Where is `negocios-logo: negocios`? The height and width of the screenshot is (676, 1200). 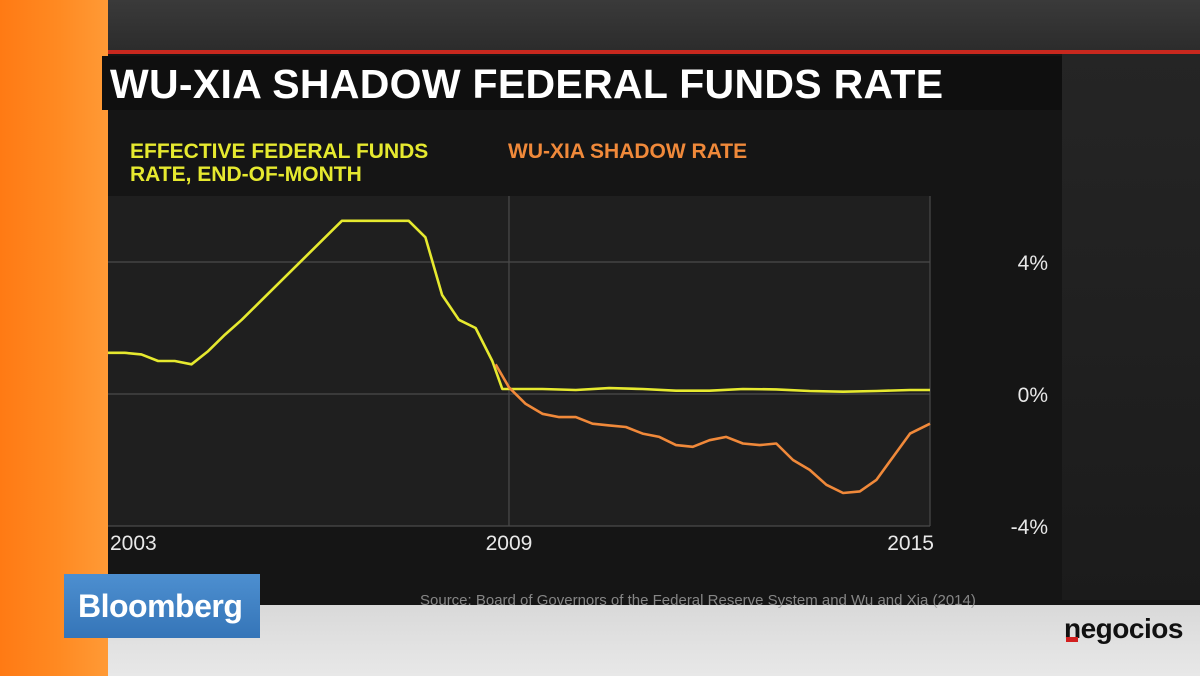
negocios-logo: negocios is located at coordinates (1123, 628).